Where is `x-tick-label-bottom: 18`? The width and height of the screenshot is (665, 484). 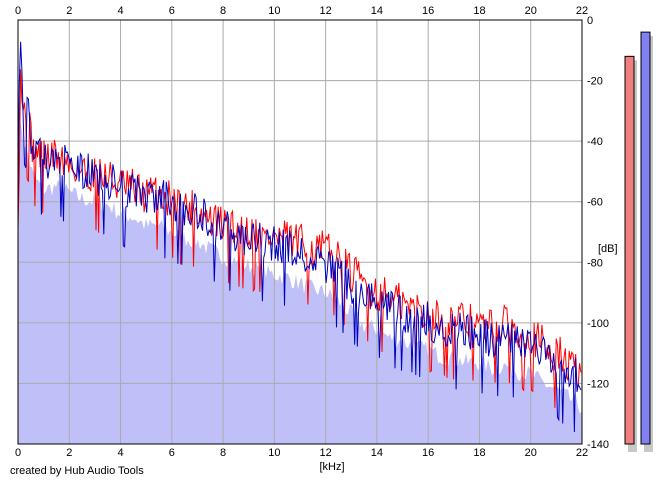
x-tick-label-bottom: 18 is located at coordinates (479, 453).